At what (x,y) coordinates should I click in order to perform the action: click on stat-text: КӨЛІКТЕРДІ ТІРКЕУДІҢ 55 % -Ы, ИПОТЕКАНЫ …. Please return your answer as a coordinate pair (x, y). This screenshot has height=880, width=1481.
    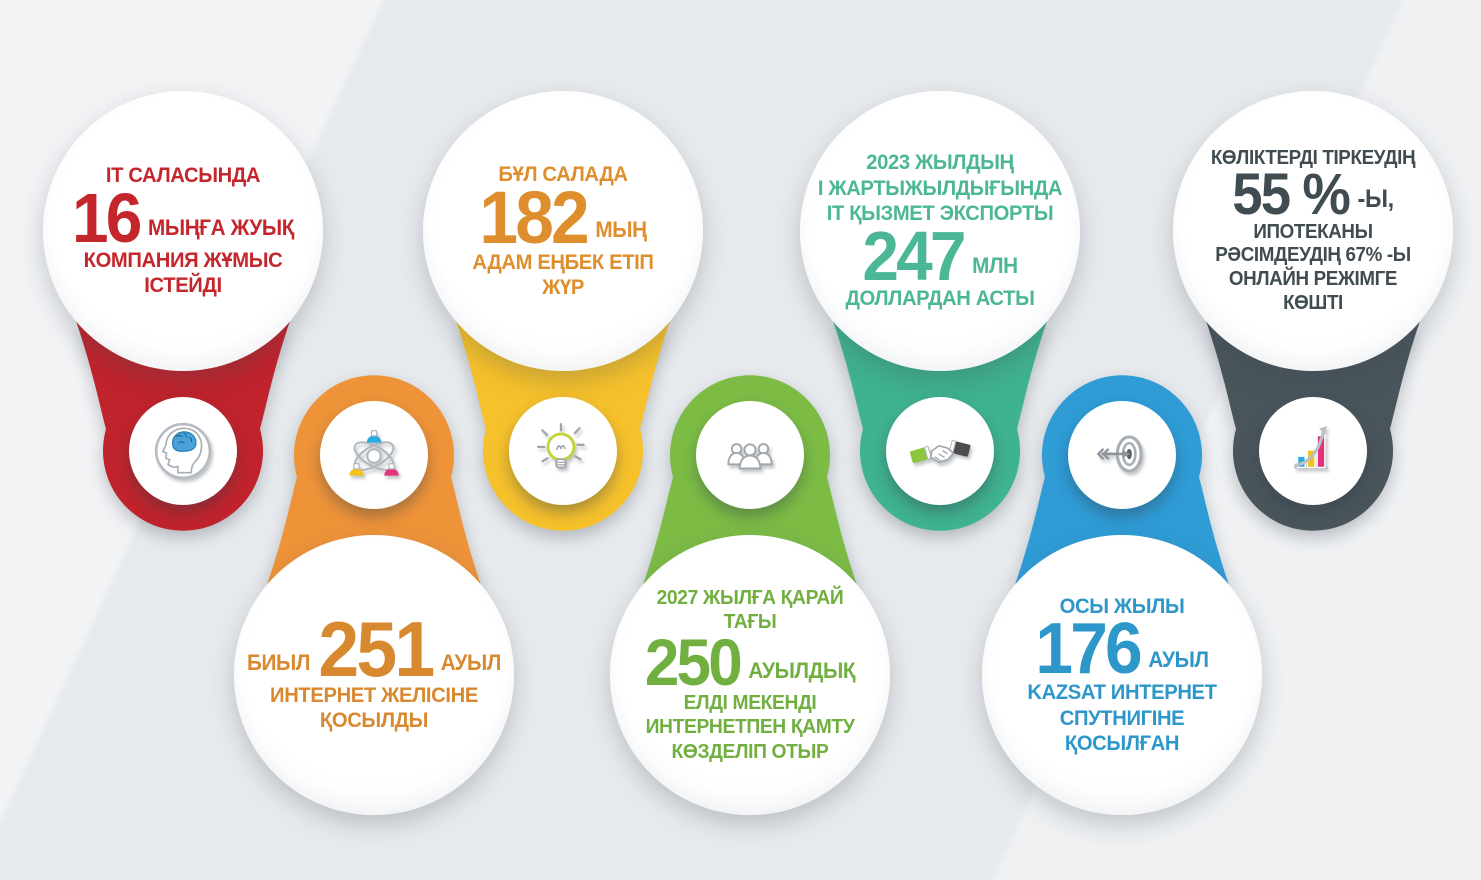
    Looking at the image, I should click on (1312, 231).